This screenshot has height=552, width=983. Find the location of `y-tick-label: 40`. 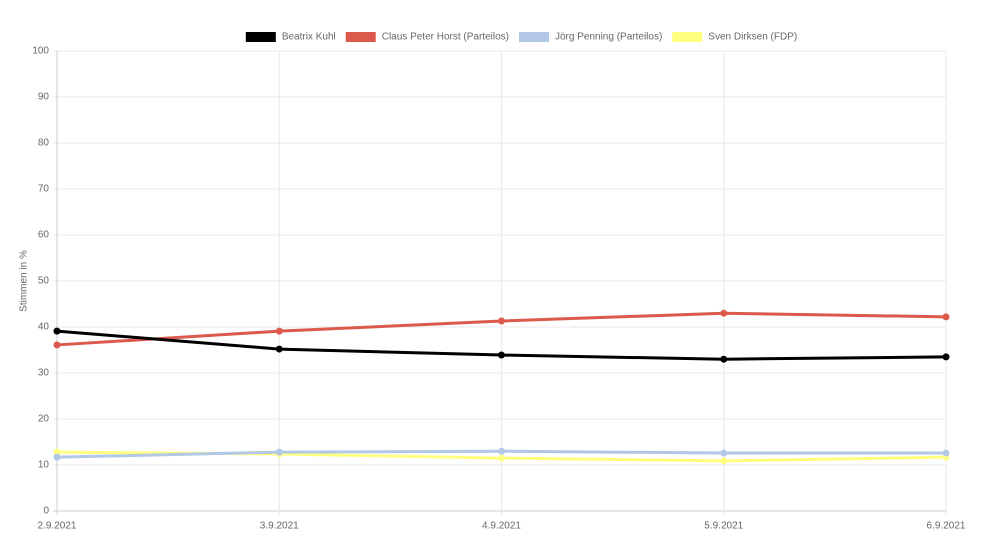

y-tick-label: 40 is located at coordinates (44, 327).